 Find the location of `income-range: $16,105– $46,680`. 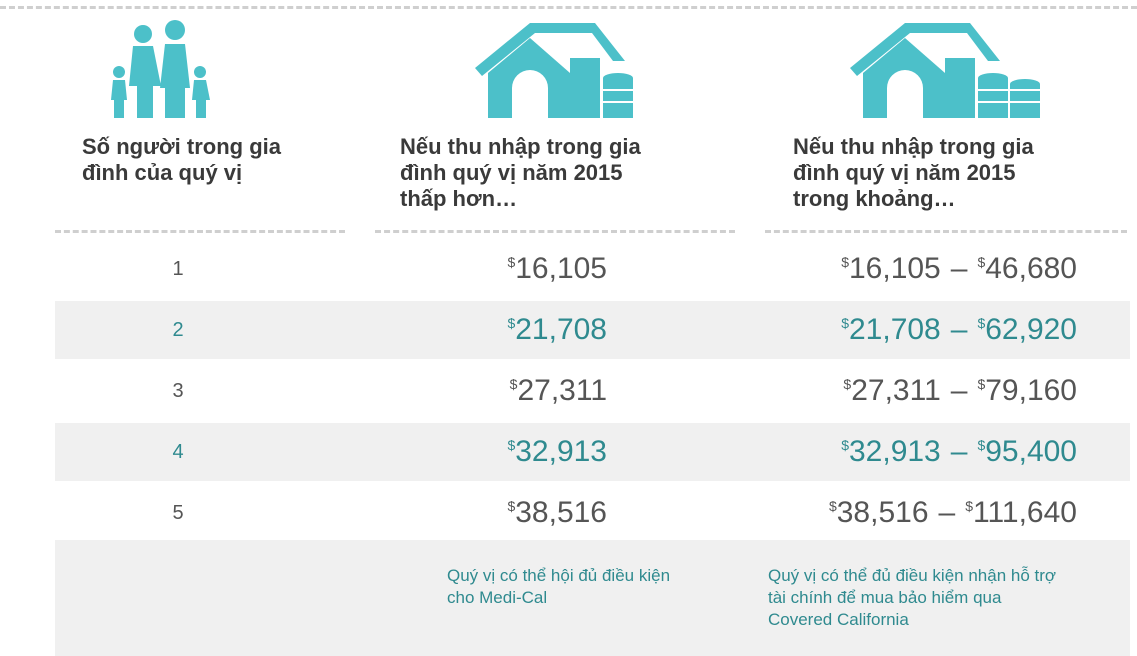

income-range: $16,105– $46,680 is located at coordinates (959, 269).